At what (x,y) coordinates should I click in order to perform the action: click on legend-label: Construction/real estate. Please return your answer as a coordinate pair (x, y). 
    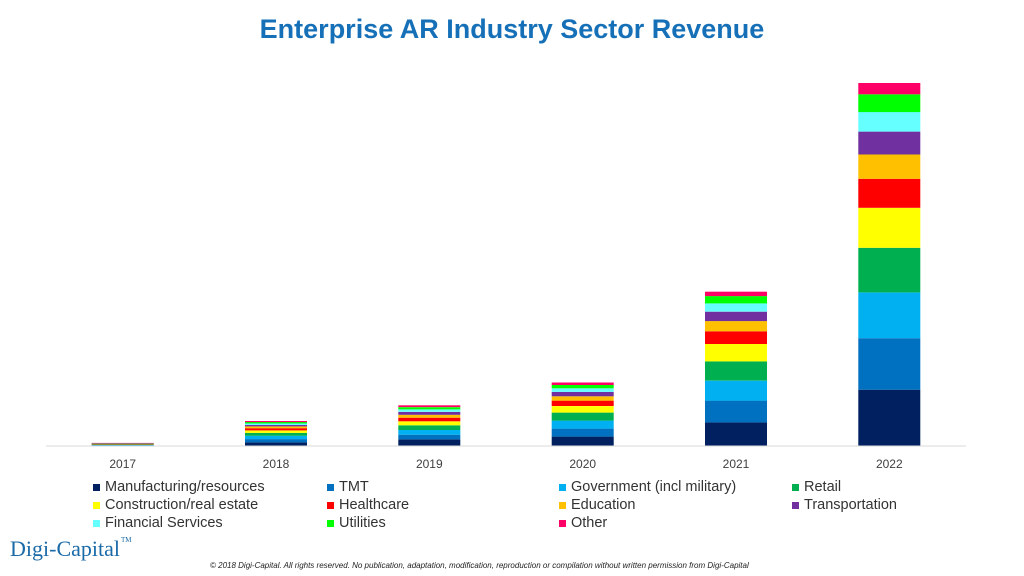
    Looking at the image, I should click on (182, 505).